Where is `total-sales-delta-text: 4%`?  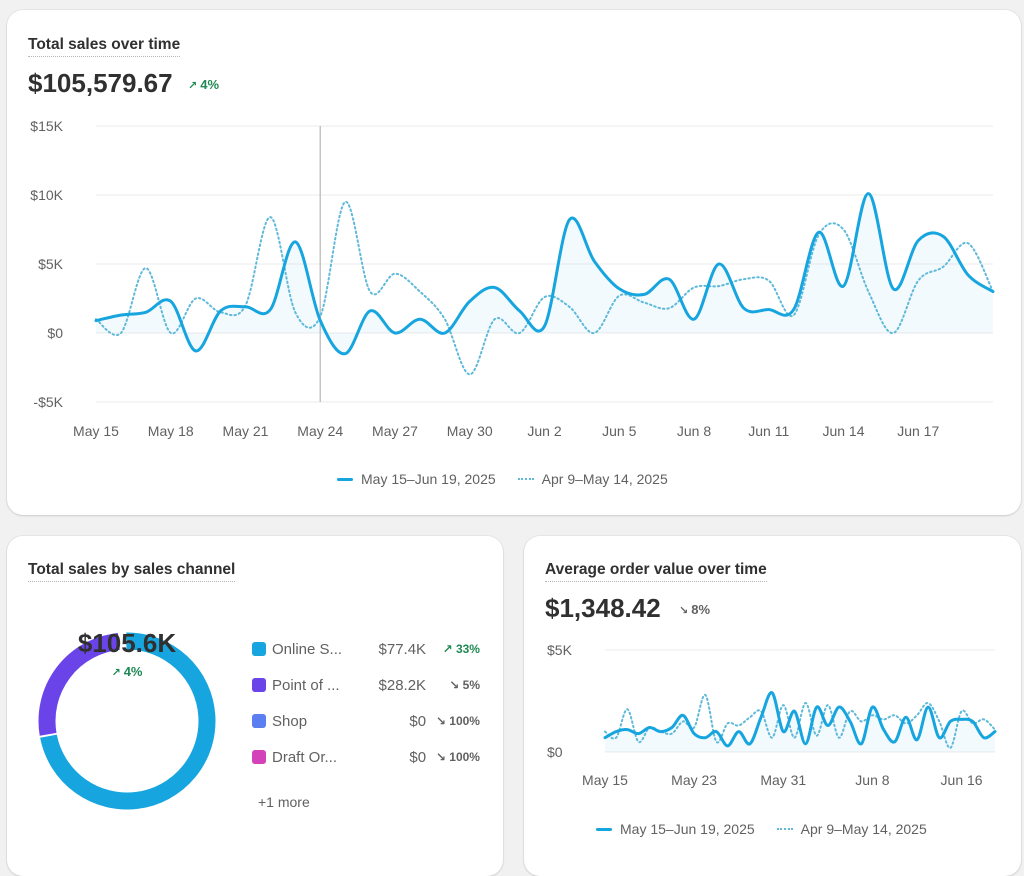 total-sales-delta-text: 4% is located at coordinates (210, 84).